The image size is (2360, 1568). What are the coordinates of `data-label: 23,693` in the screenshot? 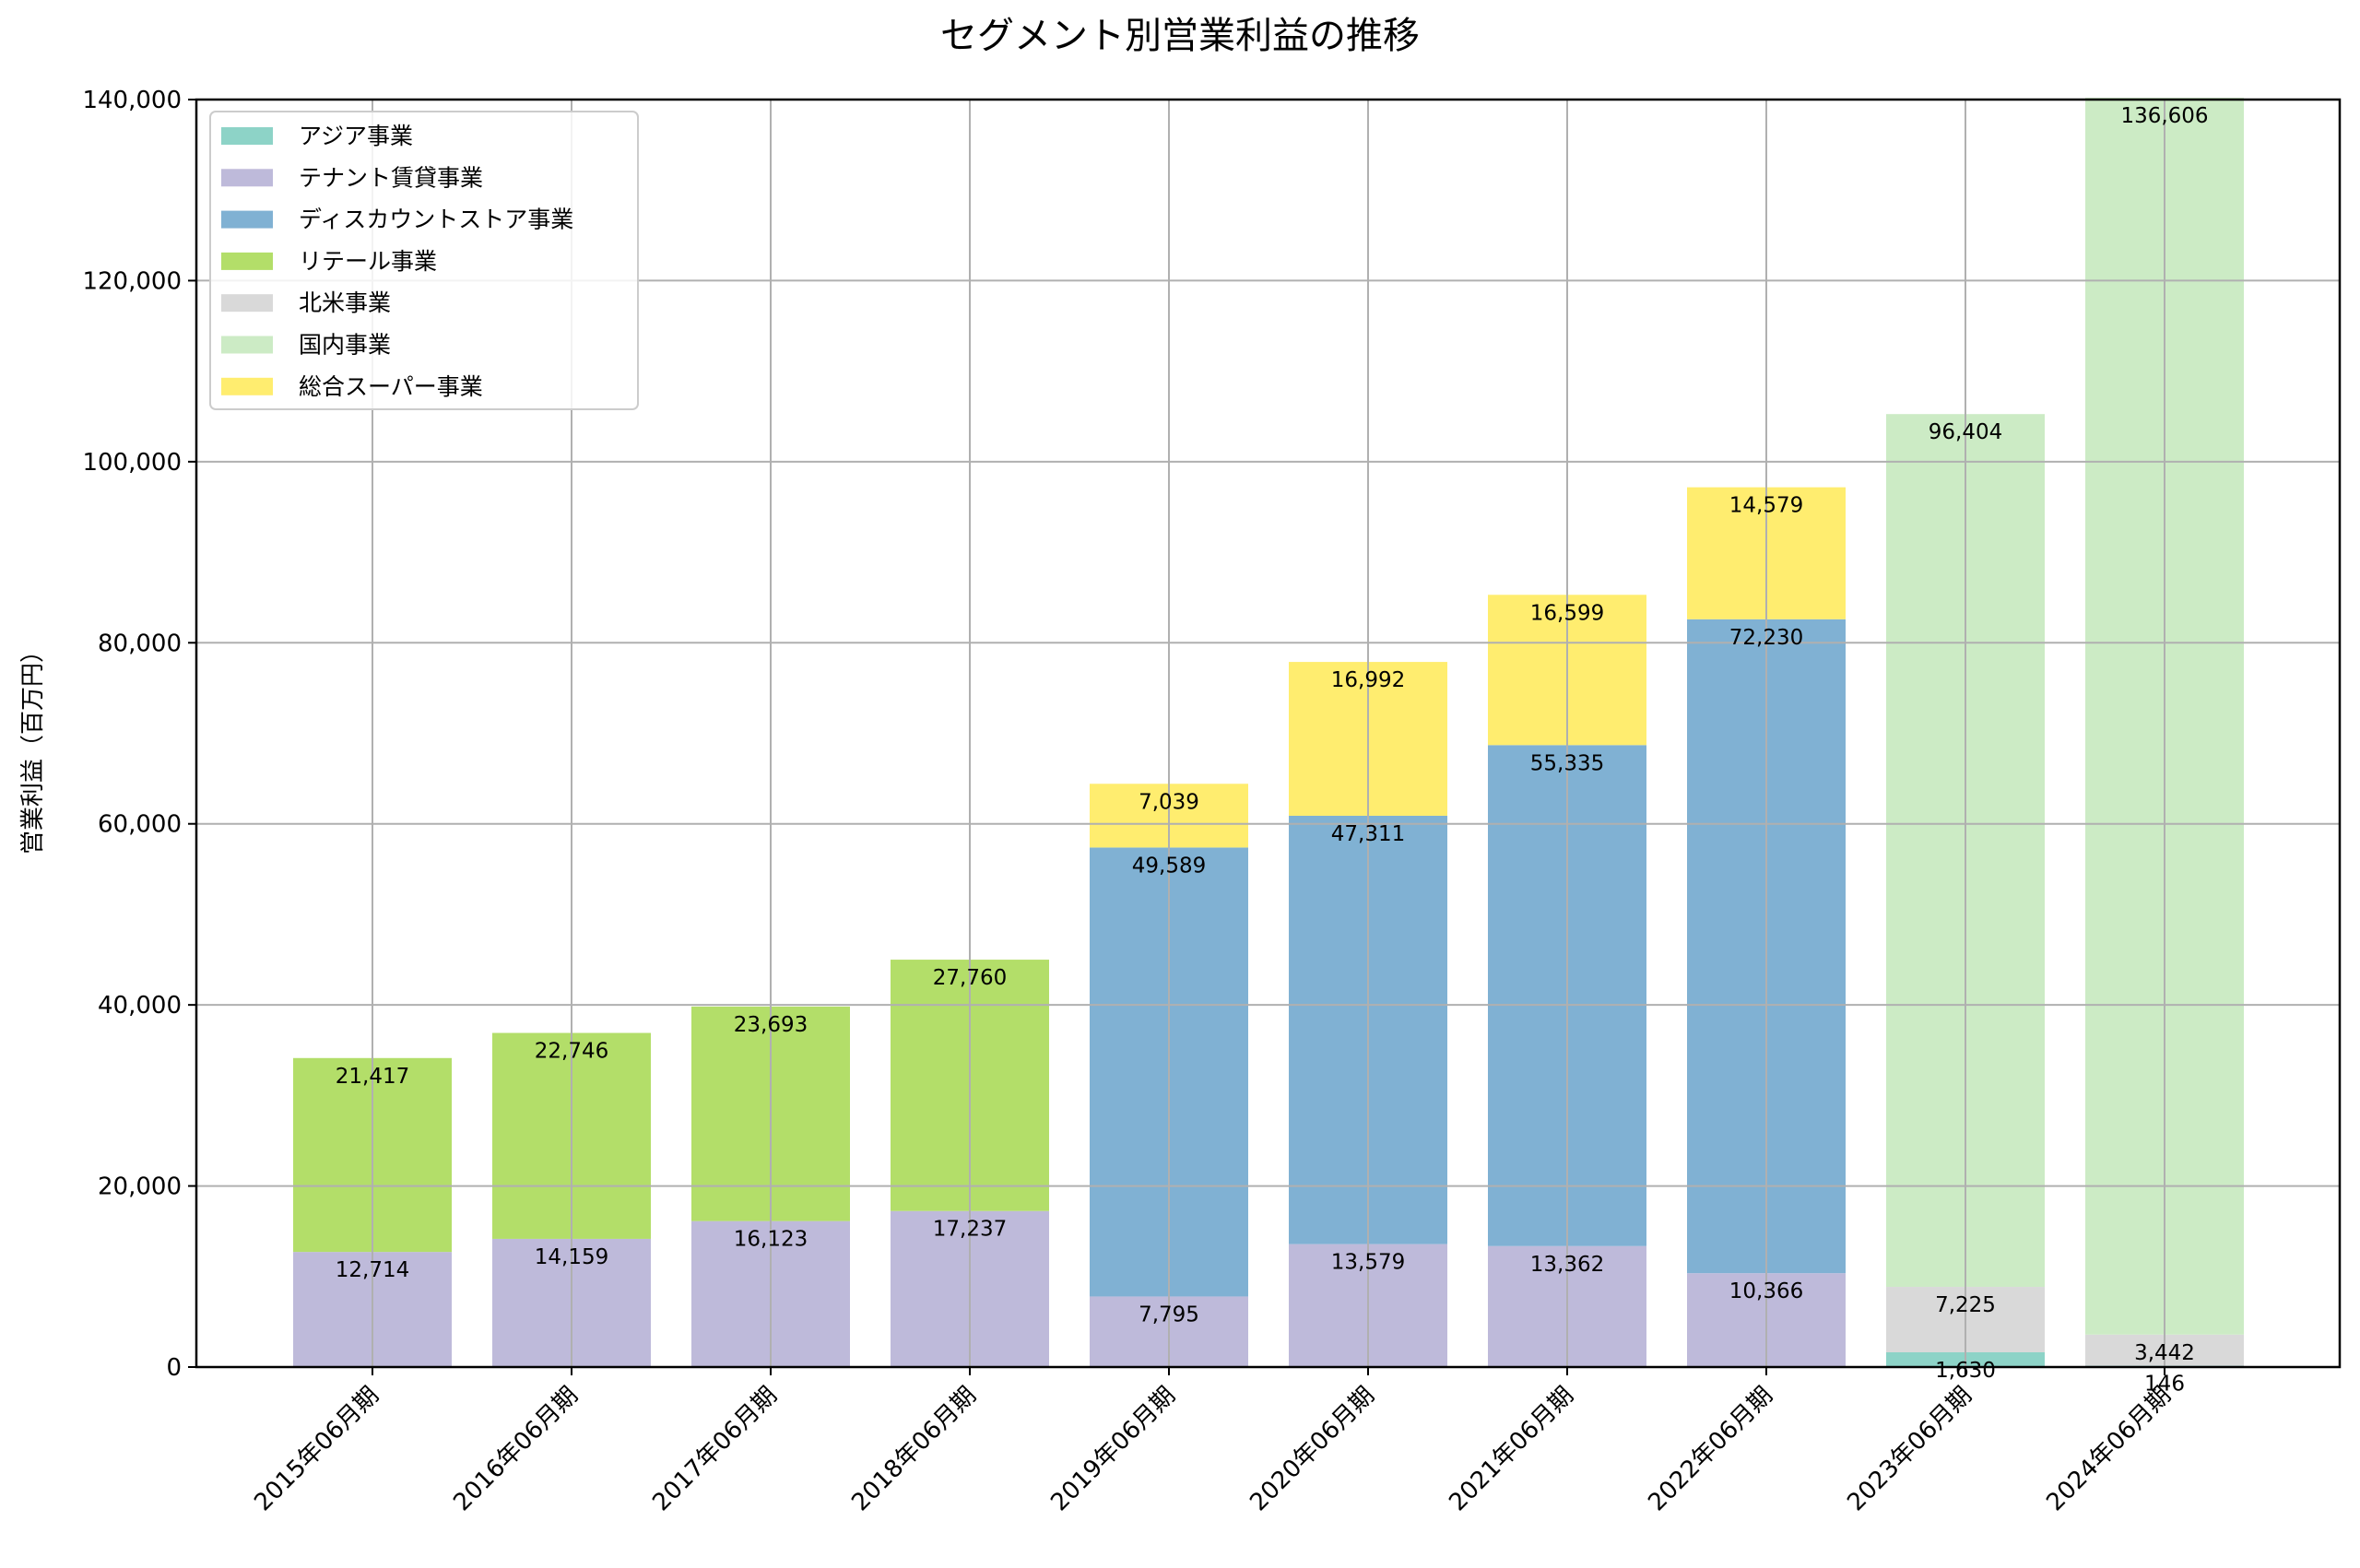 It's located at (771, 1025).